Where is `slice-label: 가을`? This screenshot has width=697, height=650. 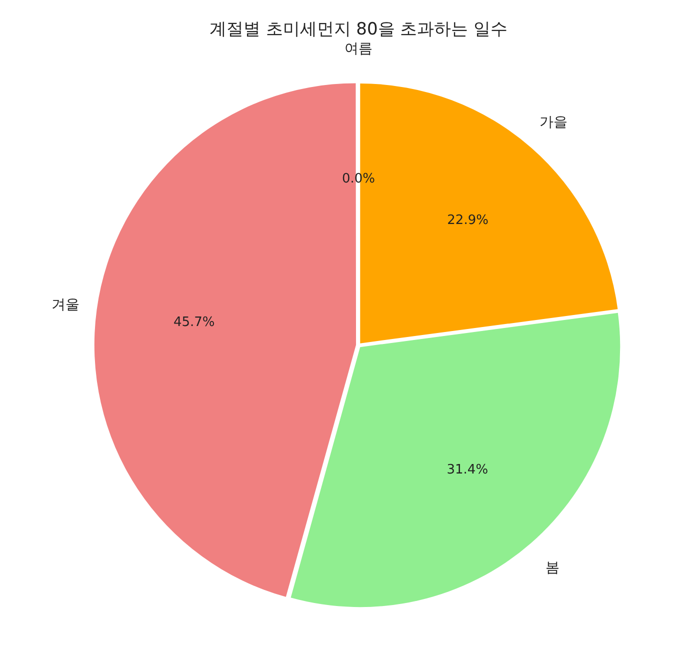 slice-label: 가을 is located at coordinates (553, 122).